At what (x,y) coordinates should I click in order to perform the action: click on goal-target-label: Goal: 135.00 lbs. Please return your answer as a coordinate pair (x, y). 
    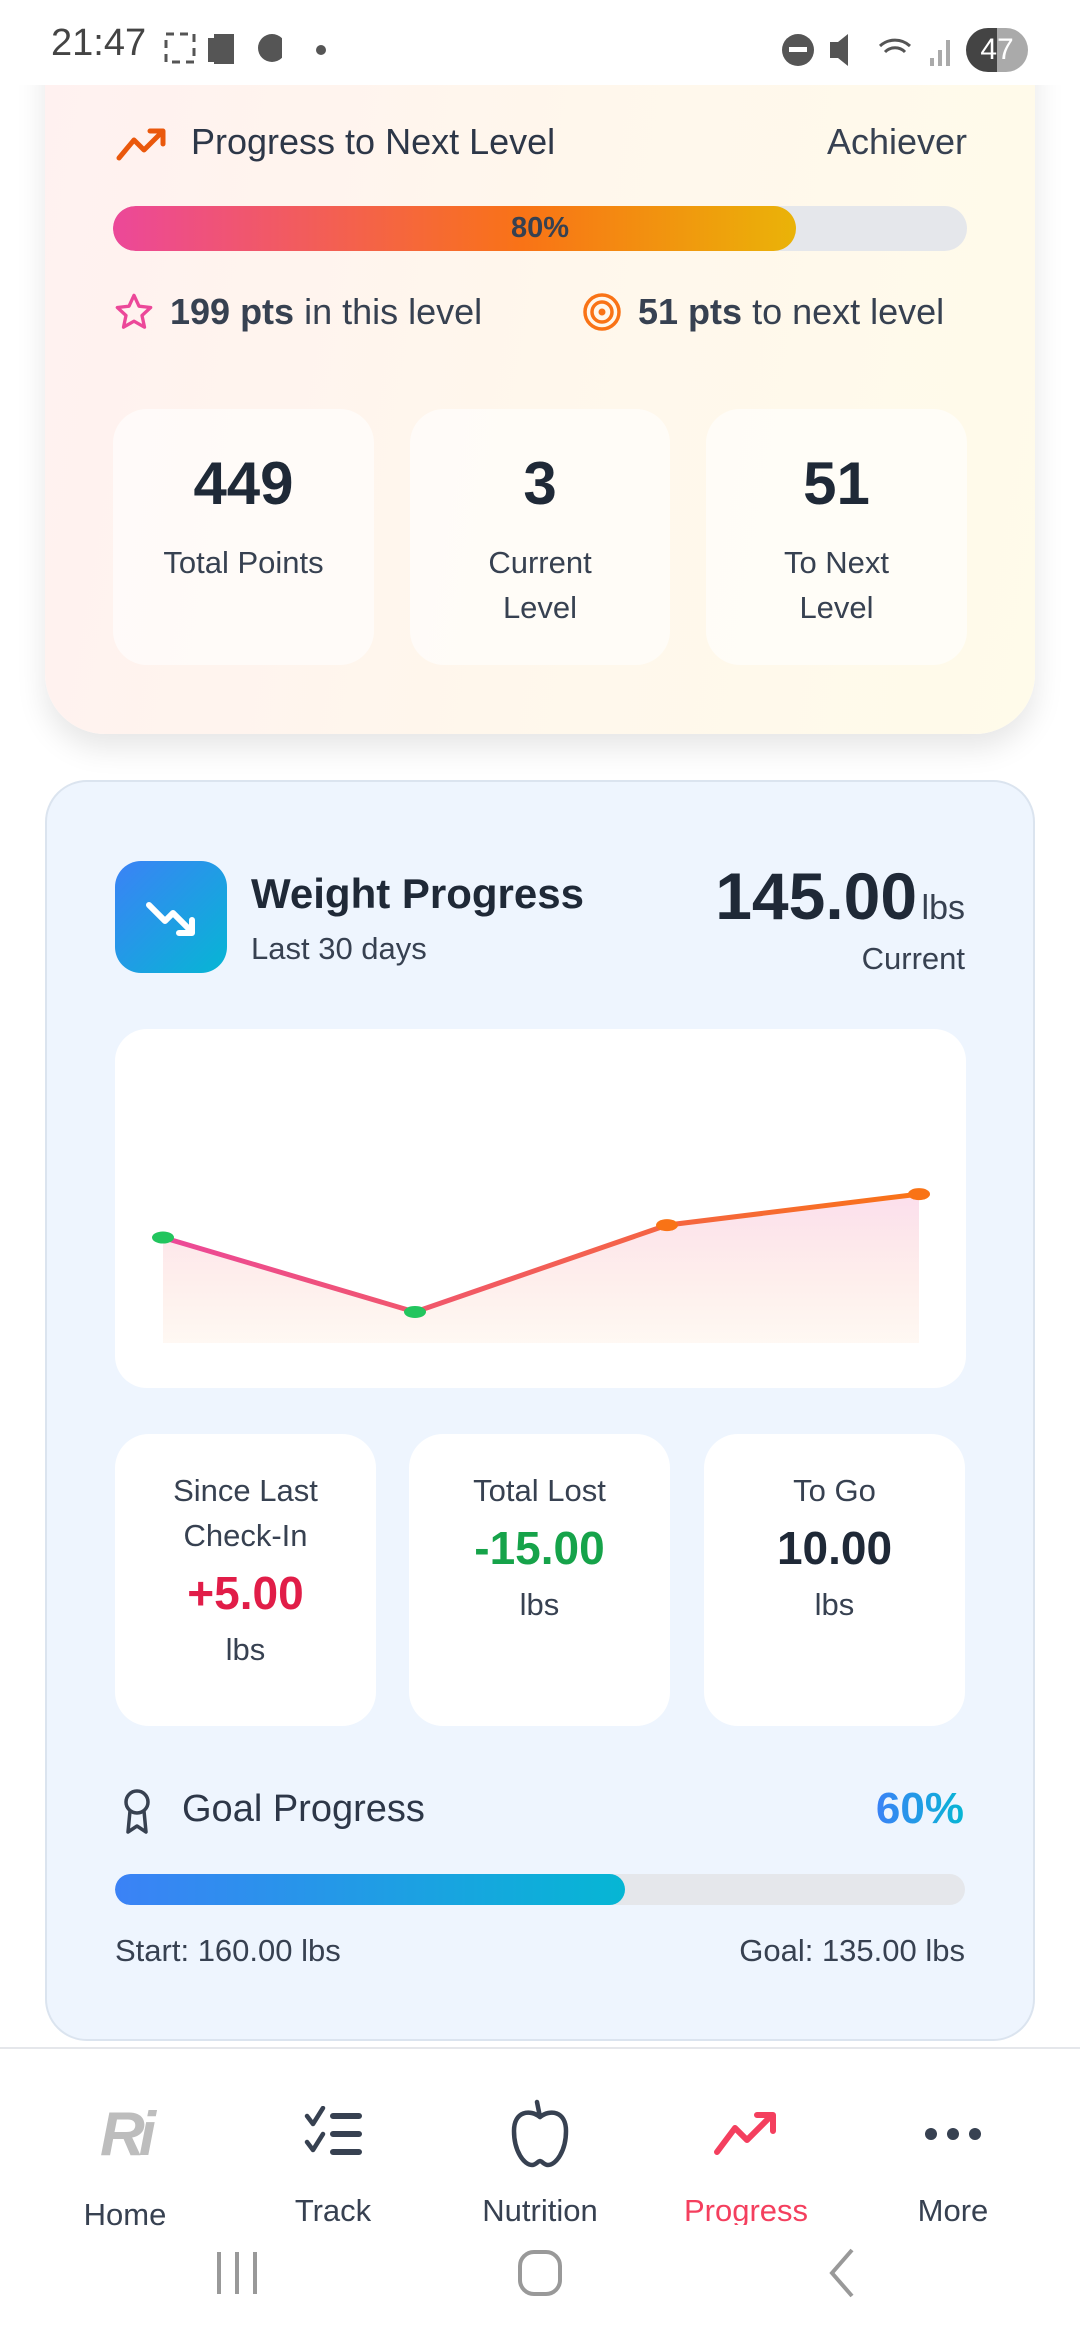
    Looking at the image, I should click on (852, 1950).